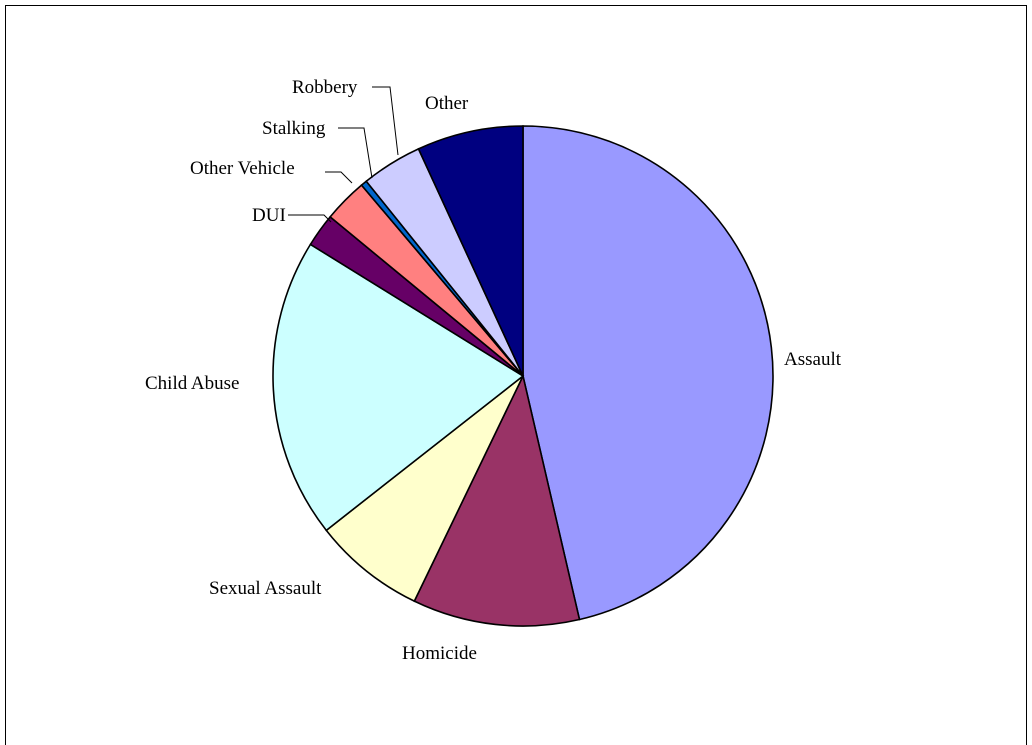  What do you see at coordinates (447, 103) in the screenshot?
I see `label-other: Other` at bounding box center [447, 103].